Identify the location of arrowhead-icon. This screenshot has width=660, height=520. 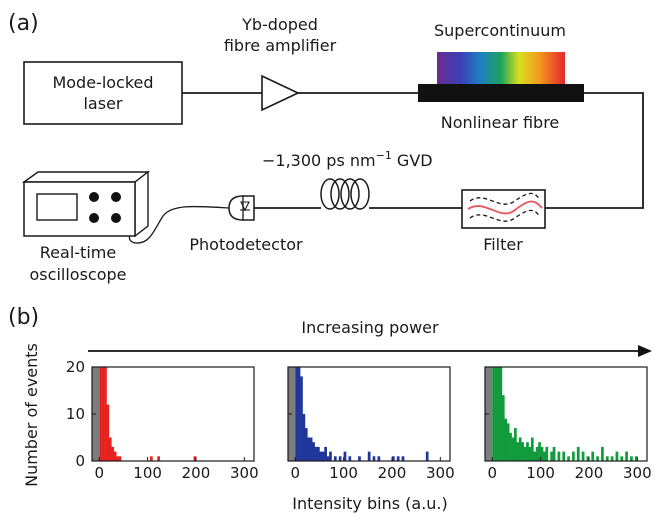
(645, 351).